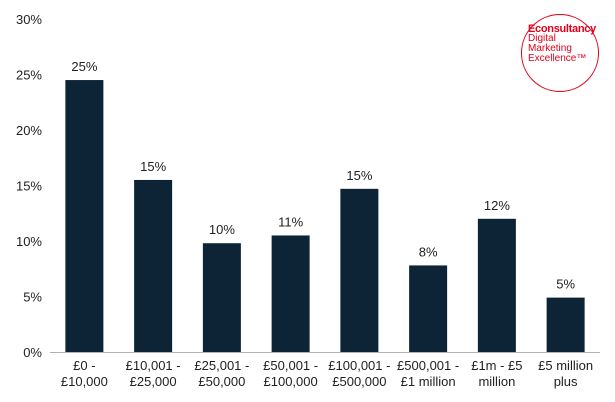 The image size is (615, 402). What do you see at coordinates (497, 205) in the screenshot?
I see `data-label: 12%` at bounding box center [497, 205].